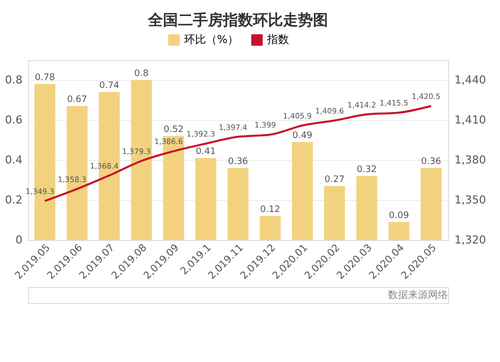  I want to click on text: 数据来源网络, so click(418, 295).